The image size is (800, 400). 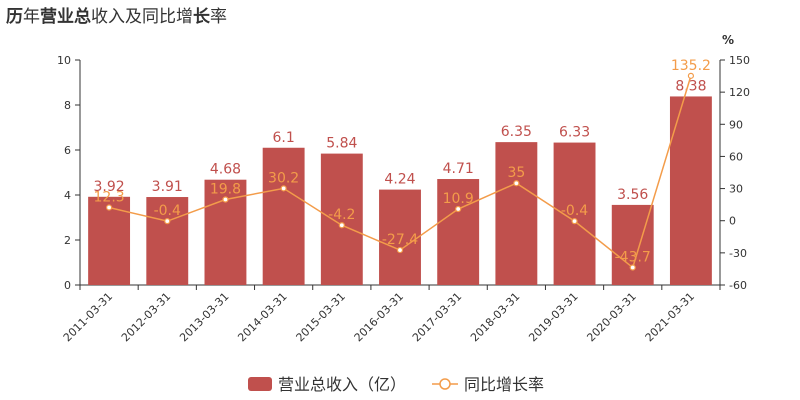 What do you see at coordinates (260, 384) in the screenshot?
I see `legend-bar-swatch` at bounding box center [260, 384].